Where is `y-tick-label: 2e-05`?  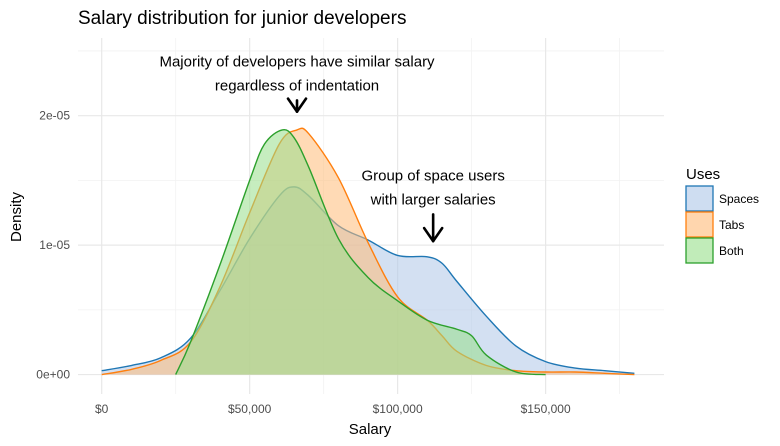
y-tick-label: 2e-05 is located at coordinates (54, 116).